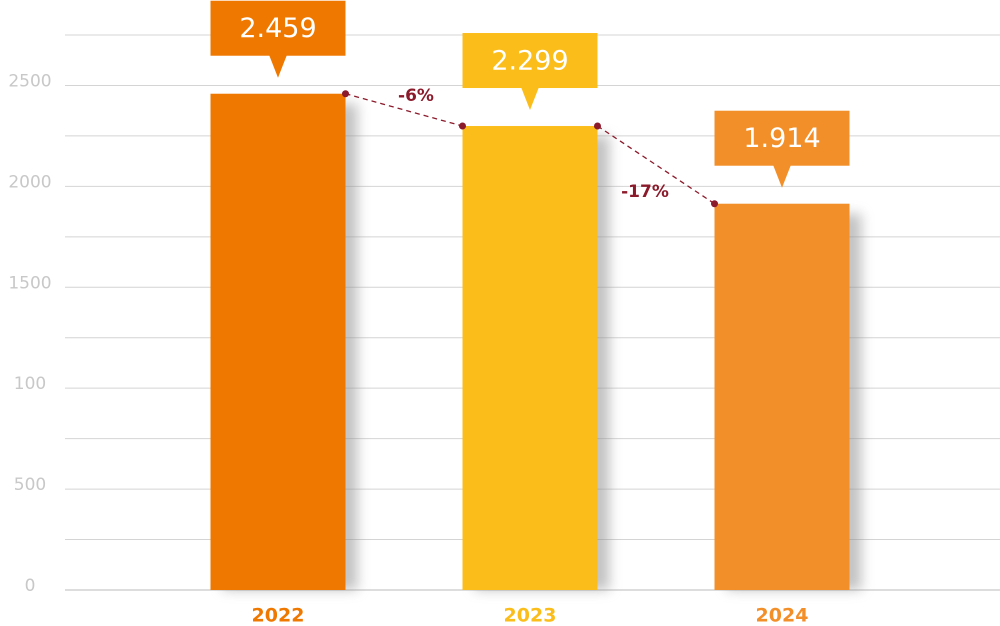 This screenshot has width=1000, height=626. What do you see at coordinates (29, 283) in the screenshot?
I see `y-tick-label: 1500` at bounding box center [29, 283].